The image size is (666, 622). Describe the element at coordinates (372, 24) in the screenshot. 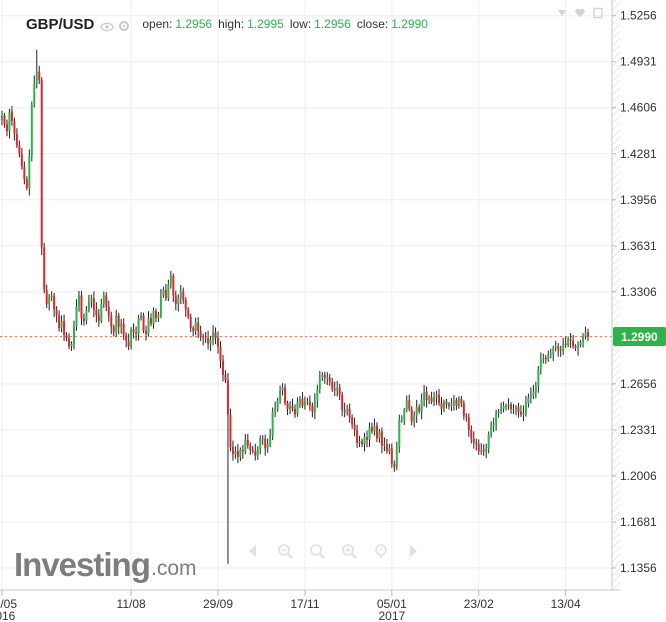

I see `close-label: close:` at that location.